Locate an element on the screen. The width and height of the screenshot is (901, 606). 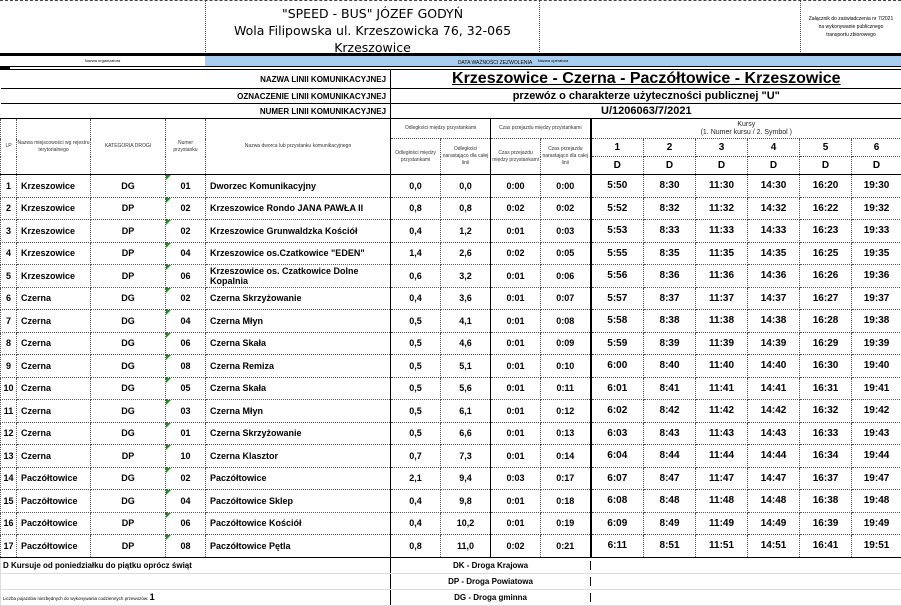
departure-time-cell: 19:42 is located at coordinates (876, 411).